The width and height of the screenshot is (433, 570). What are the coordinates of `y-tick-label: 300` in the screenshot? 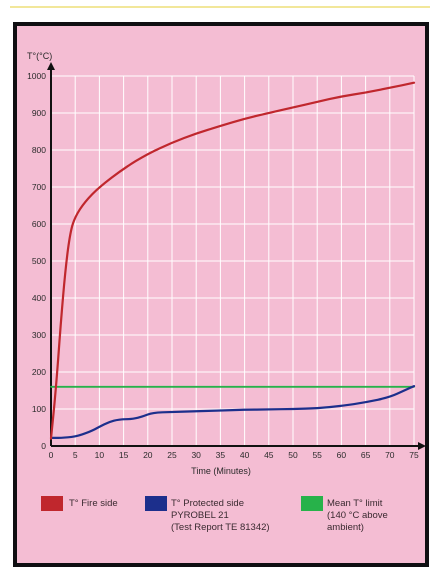 It's located at (39, 335).